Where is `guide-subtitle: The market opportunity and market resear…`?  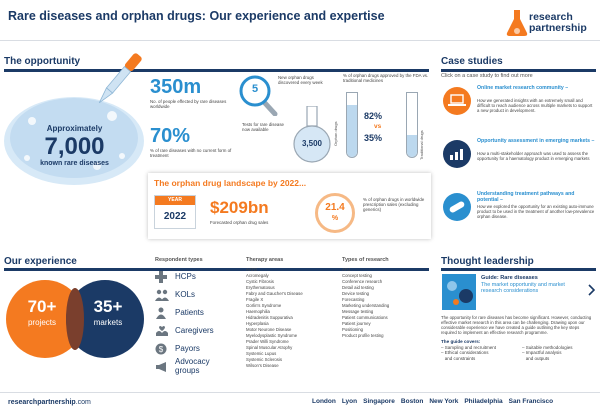 guide-subtitle: The market opportunity and market resear… is located at coordinates (523, 288).